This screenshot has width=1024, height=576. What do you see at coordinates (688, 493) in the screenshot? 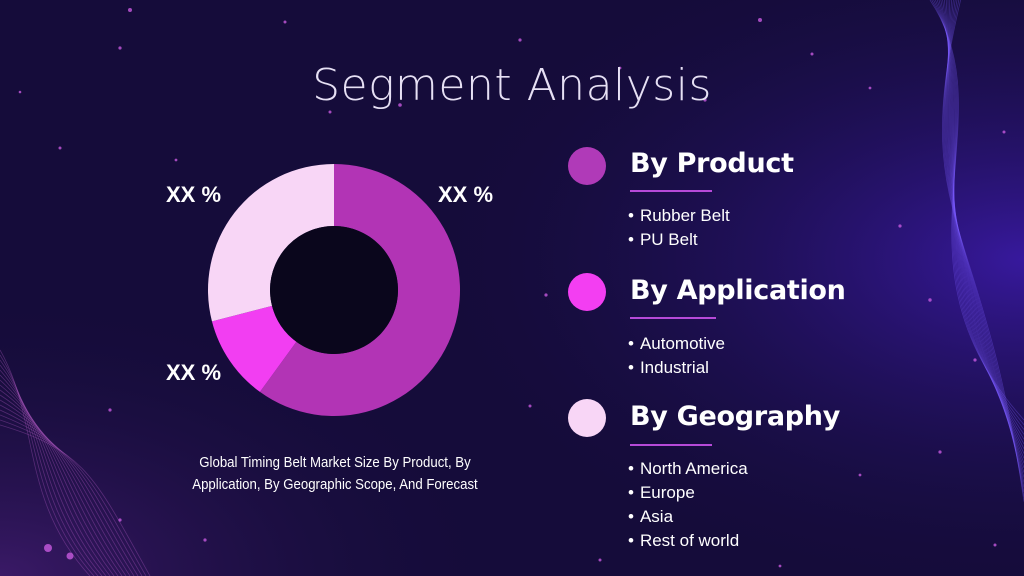
I see `list-item: Europe` at bounding box center [688, 493].